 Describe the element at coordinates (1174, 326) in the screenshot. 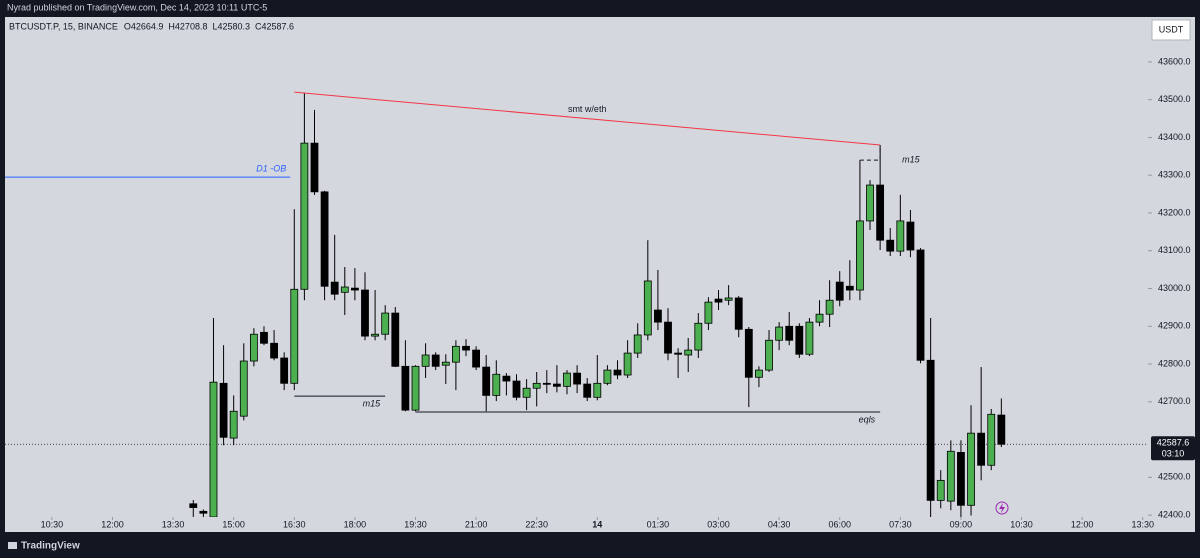

I see `y-tick-label: 42900.0` at that location.